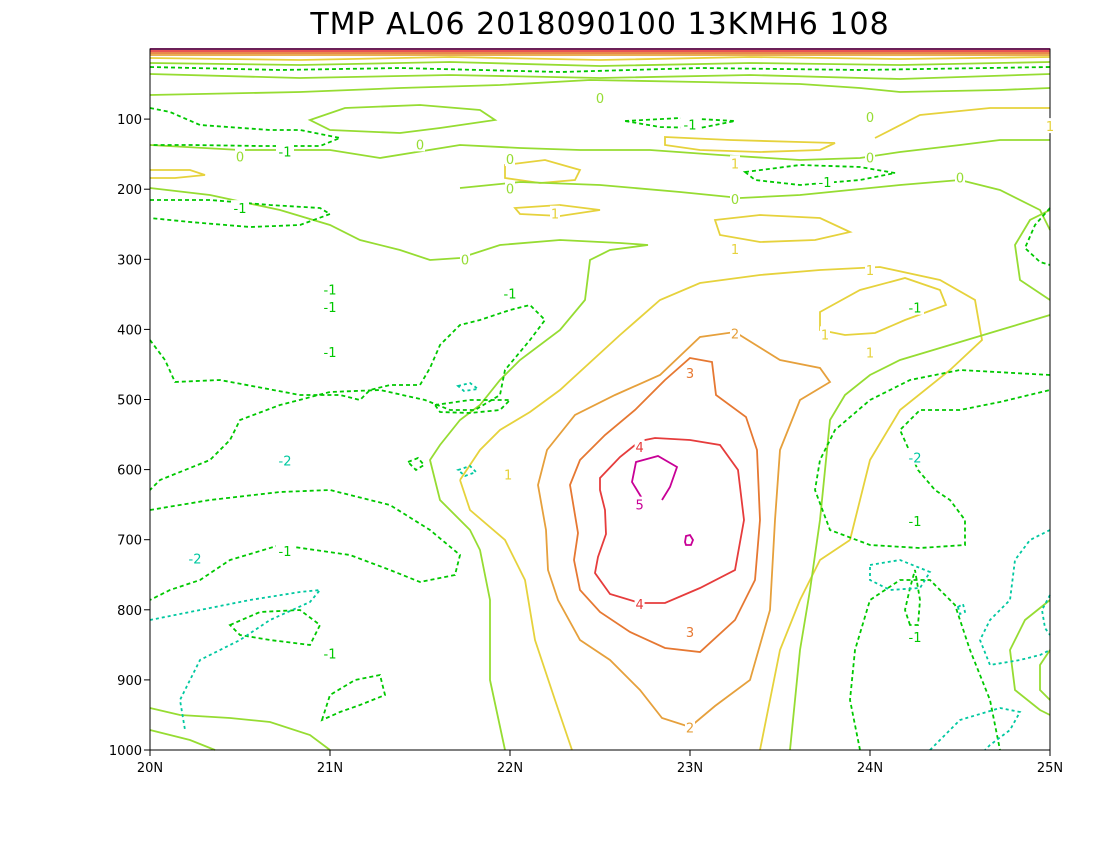 Image resolution: width=1100 pixels, height=850 pixels. What do you see at coordinates (600, 69) in the screenshot?
I see `top-band-g` at bounding box center [600, 69].